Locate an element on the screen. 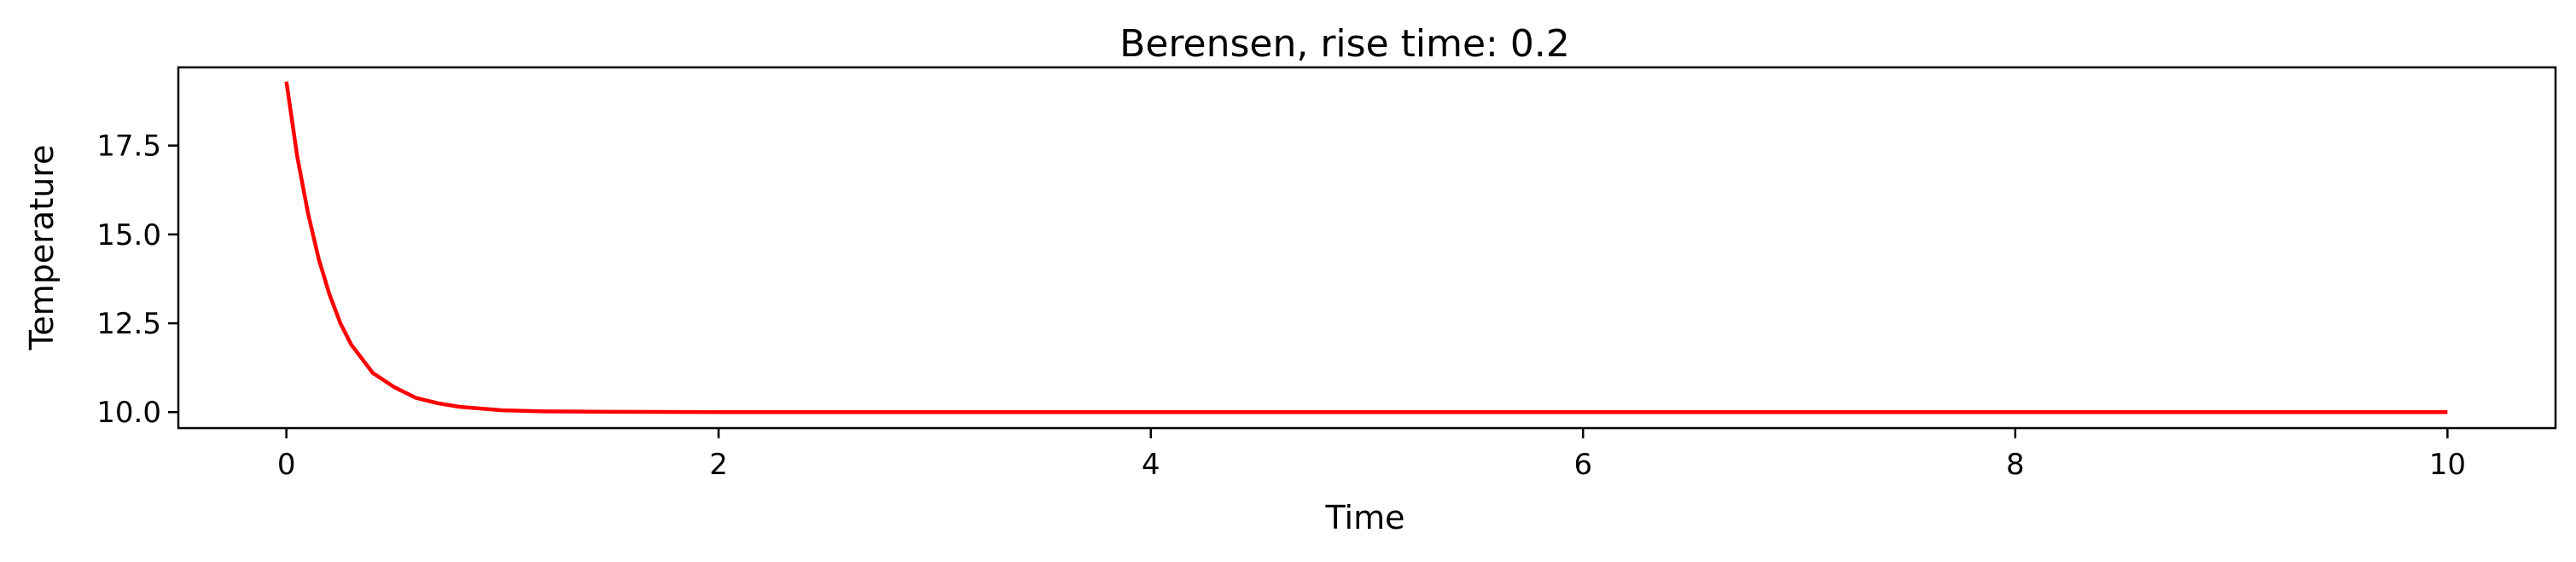 This screenshot has width=2576, height=562. y-axis-label: Temperature is located at coordinates (42, 248).